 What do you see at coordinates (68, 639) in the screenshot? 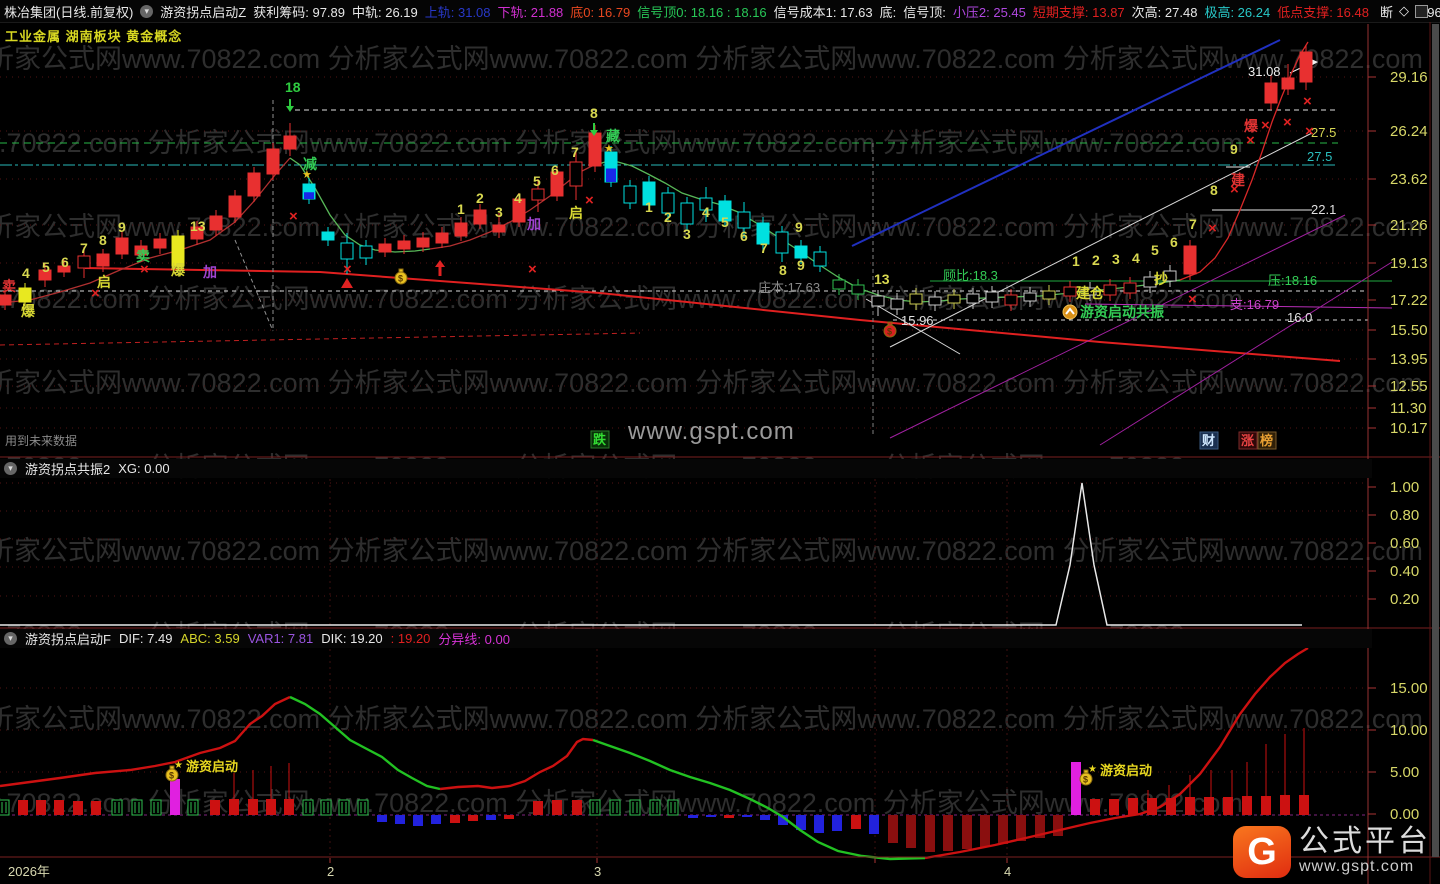
I see `field: 游资拐点启动F` at bounding box center [68, 639].